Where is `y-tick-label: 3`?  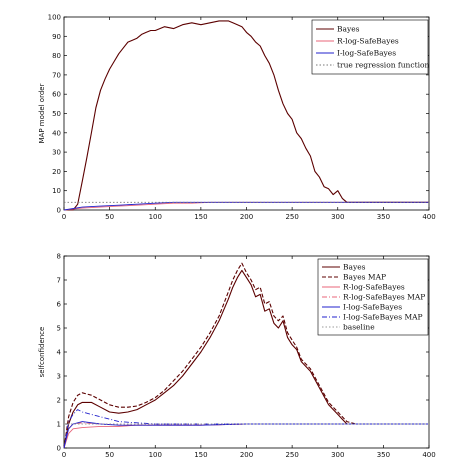
y-tick-label: 3 is located at coordinates (59, 377).